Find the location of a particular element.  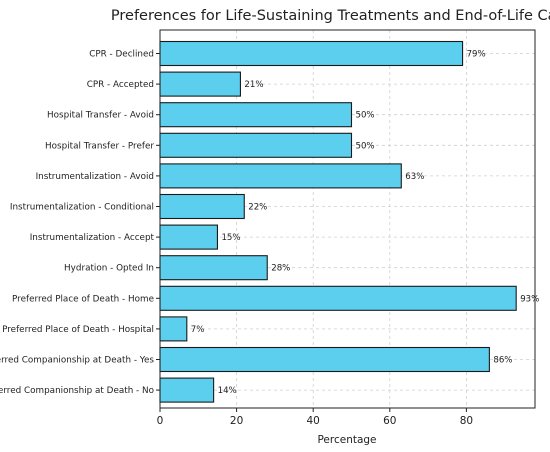

data-label: 63% is located at coordinates (414, 177).